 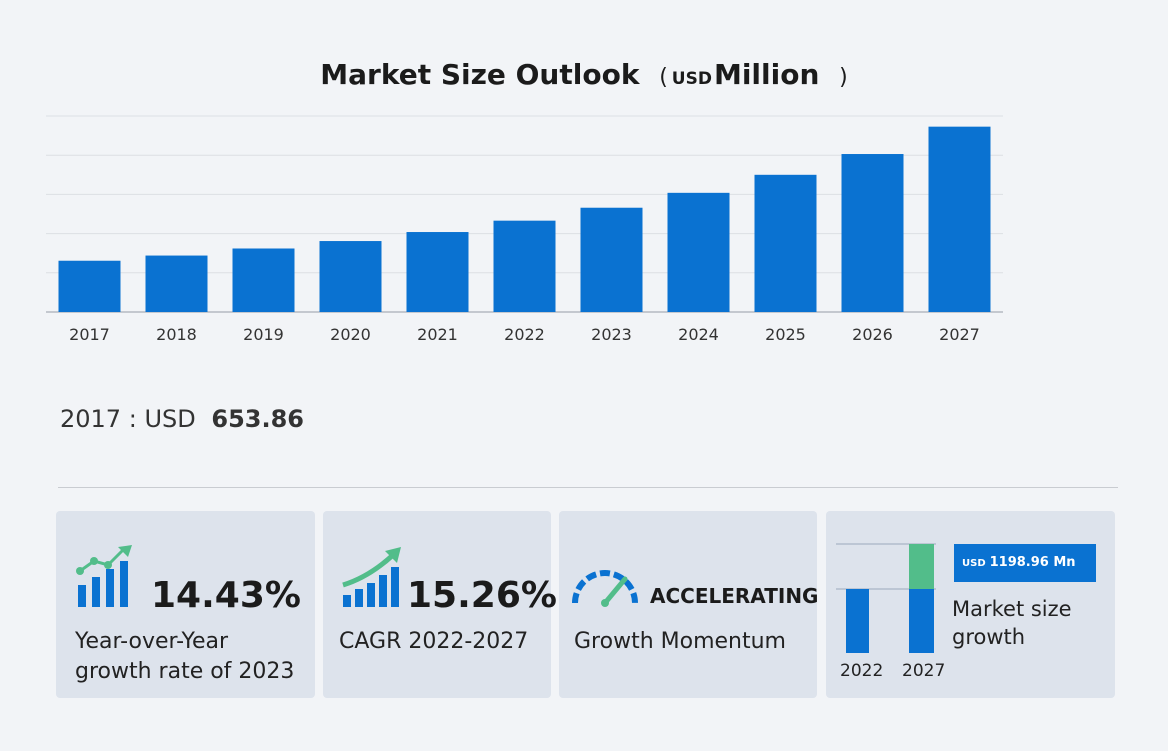 What do you see at coordinates (861, 671) in the screenshot?
I see `growth-year-start: 2022` at bounding box center [861, 671].